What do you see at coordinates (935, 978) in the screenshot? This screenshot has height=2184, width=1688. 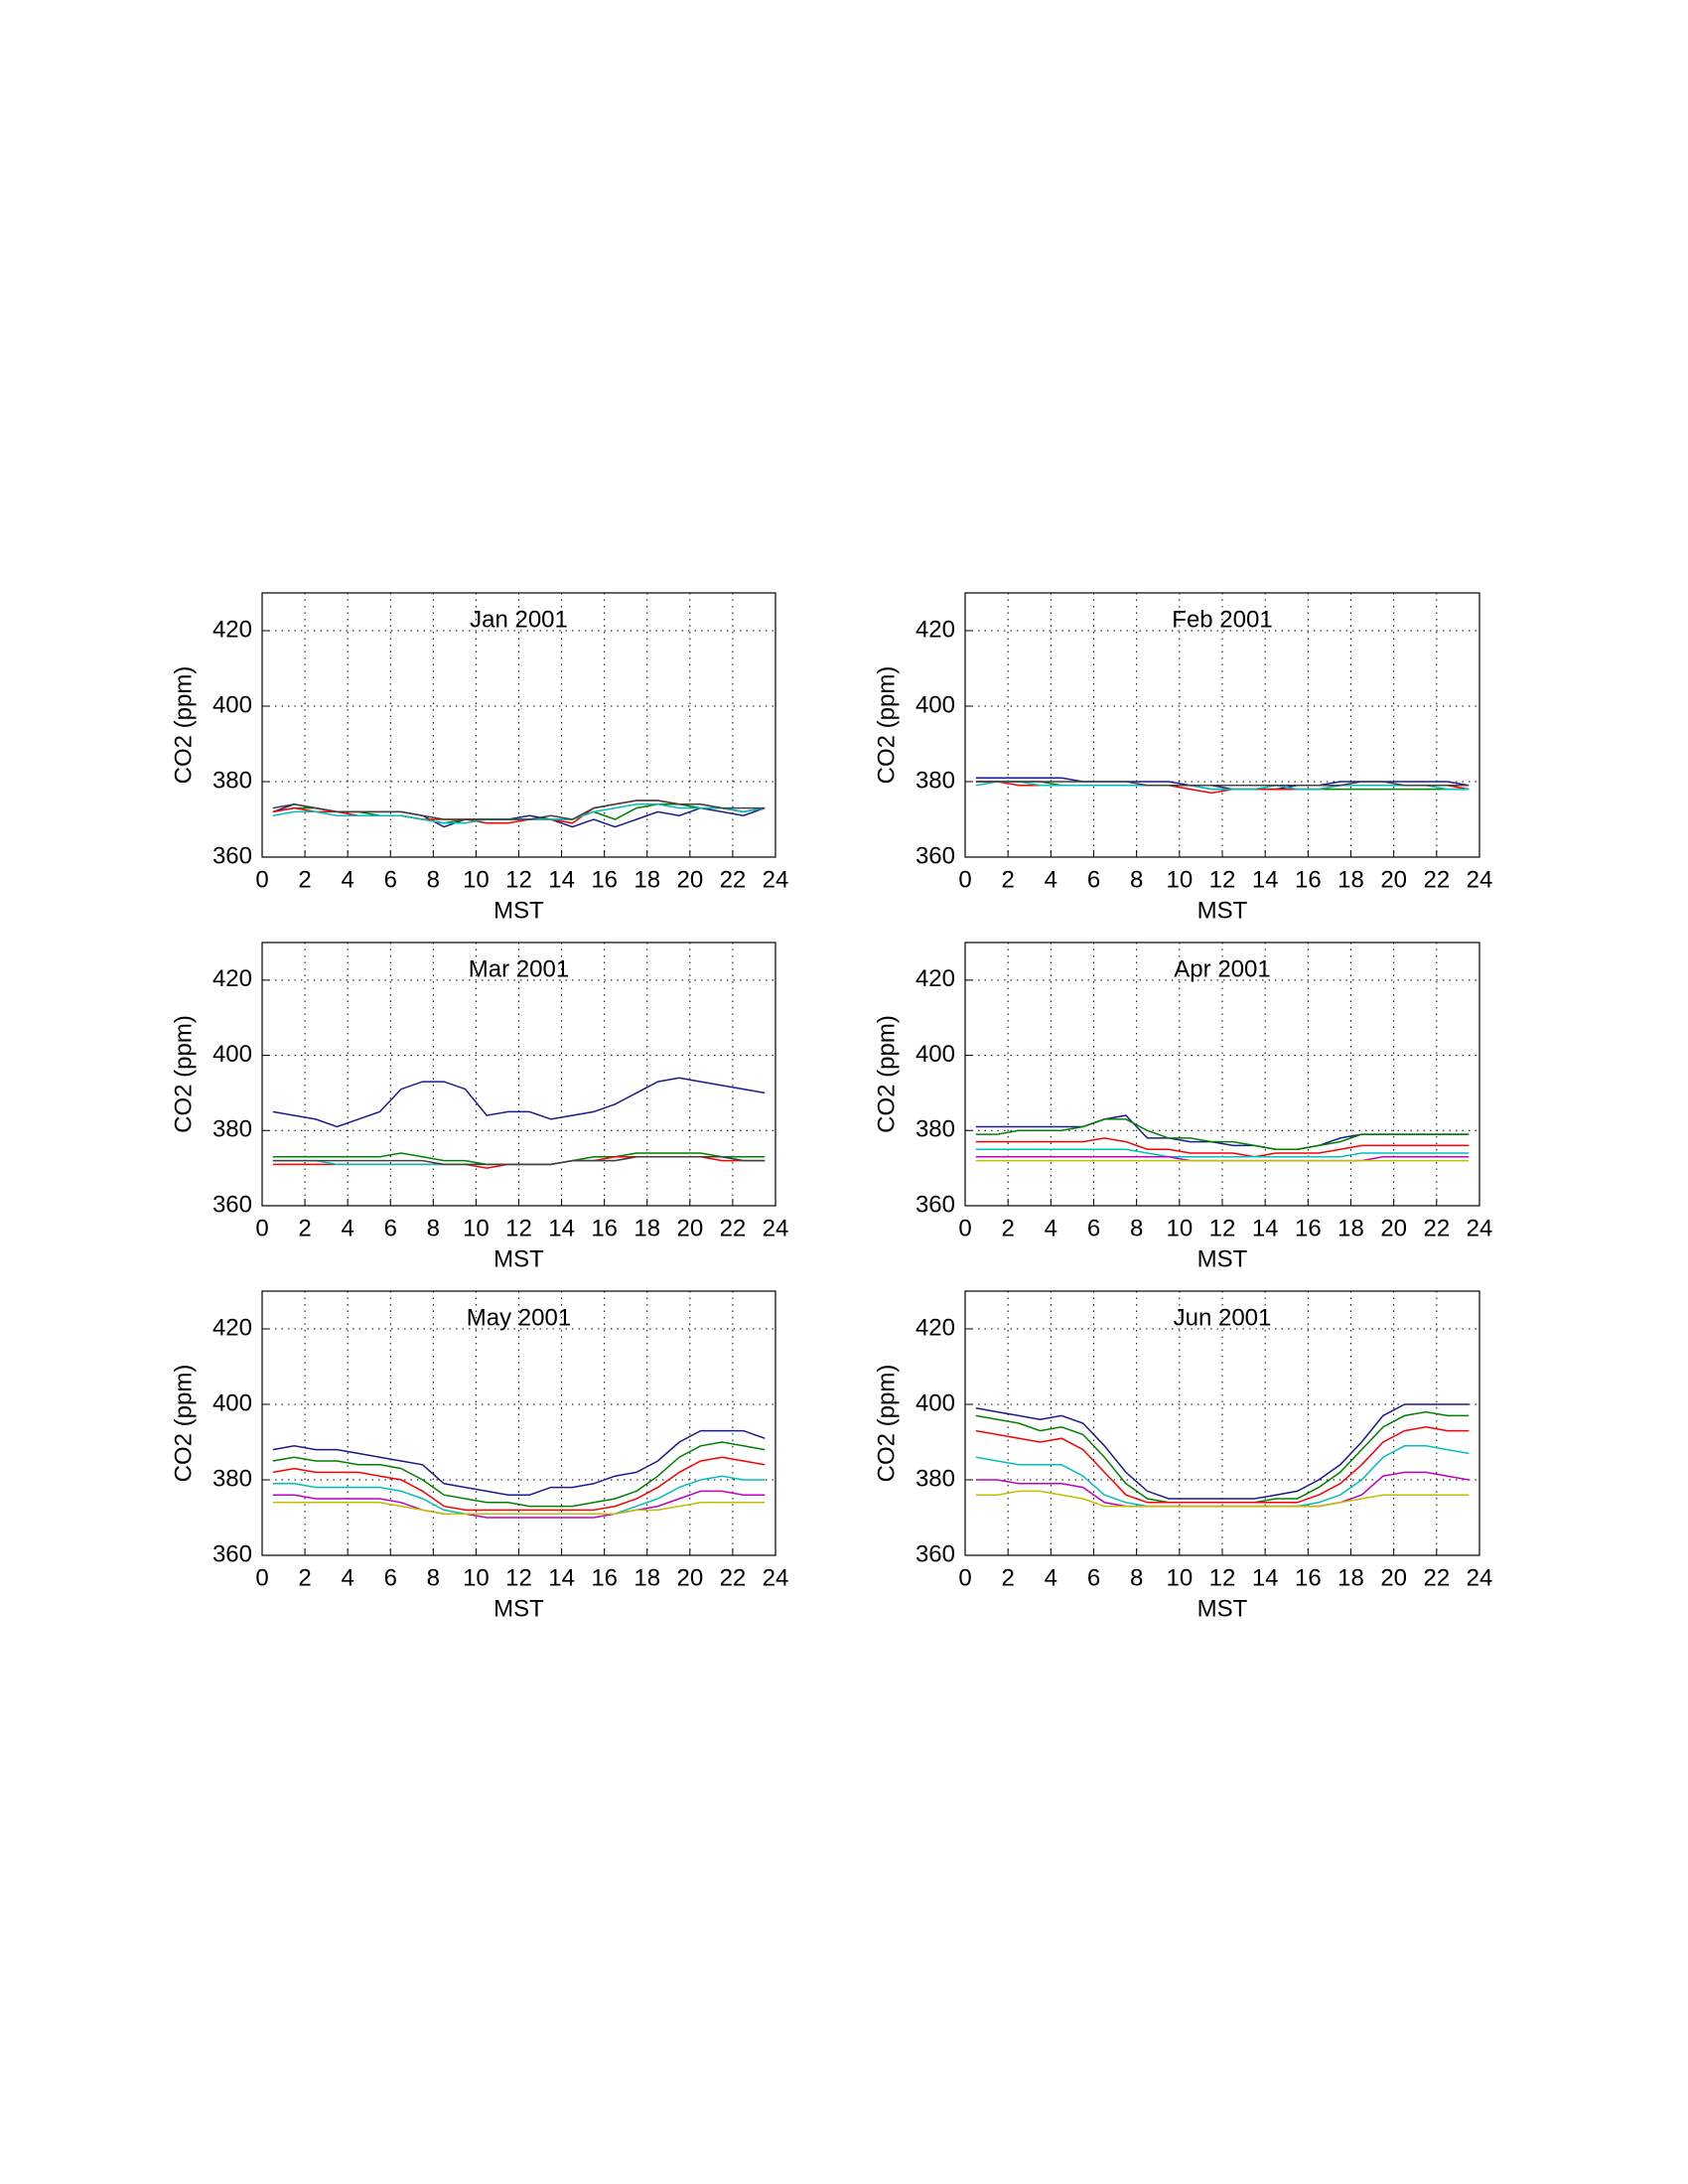 I see `y-tick-label: 420` at bounding box center [935, 978].